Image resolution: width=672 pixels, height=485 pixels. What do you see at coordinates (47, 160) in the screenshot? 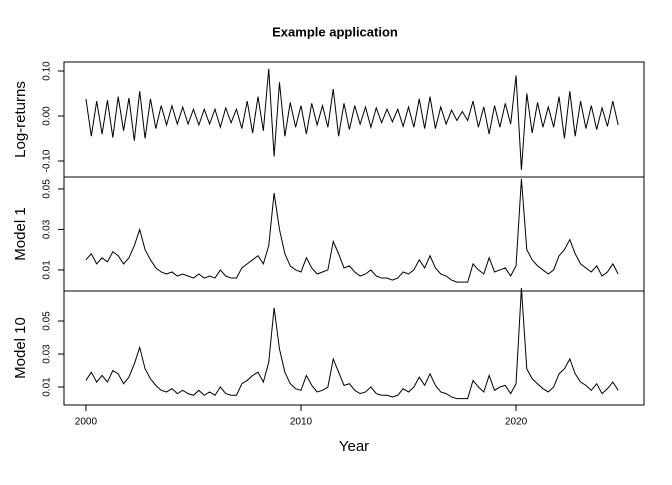
I see `y-tick-label: -0.10` at bounding box center [47, 160].